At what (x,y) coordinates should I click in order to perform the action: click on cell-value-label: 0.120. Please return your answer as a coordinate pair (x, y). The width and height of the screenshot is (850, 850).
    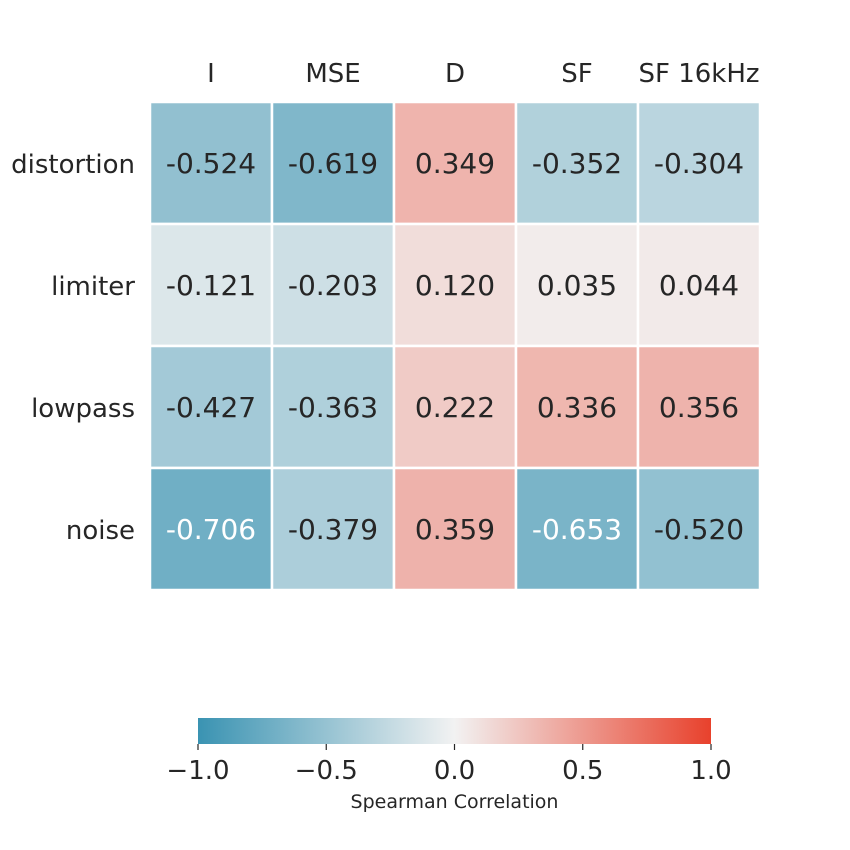
    Looking at the image, I should click on (455, 285).